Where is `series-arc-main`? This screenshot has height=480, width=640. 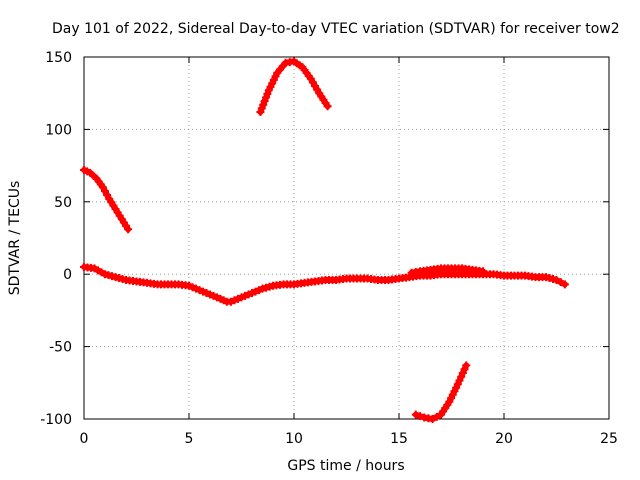
series-arc-main is located at coordinates (324, 284).